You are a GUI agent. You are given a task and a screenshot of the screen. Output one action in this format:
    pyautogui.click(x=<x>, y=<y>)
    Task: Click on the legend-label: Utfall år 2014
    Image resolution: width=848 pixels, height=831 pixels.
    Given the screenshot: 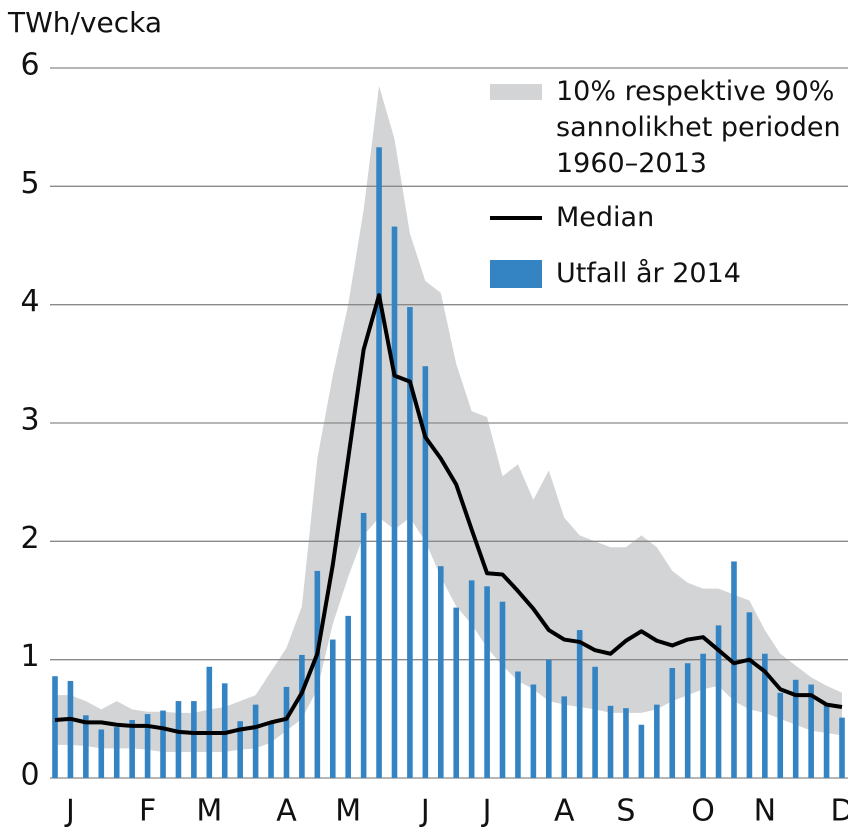 What is the action you would take?
    pyautogui.click(x=648, y=273)
    